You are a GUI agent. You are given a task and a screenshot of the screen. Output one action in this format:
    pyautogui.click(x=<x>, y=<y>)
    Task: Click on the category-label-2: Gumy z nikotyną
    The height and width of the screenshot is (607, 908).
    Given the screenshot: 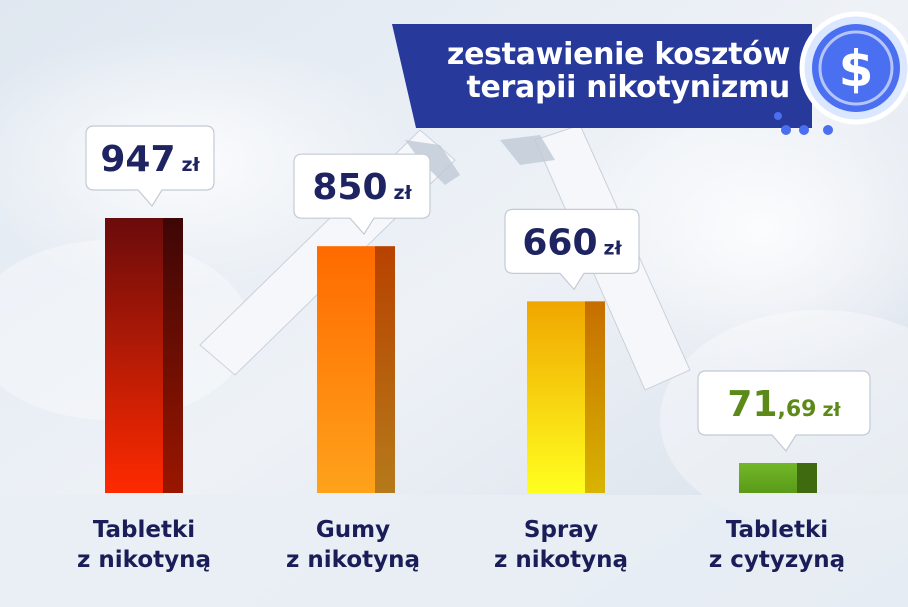 What is the action you would take?
    pyautogui.click(x=352, y=545)
    